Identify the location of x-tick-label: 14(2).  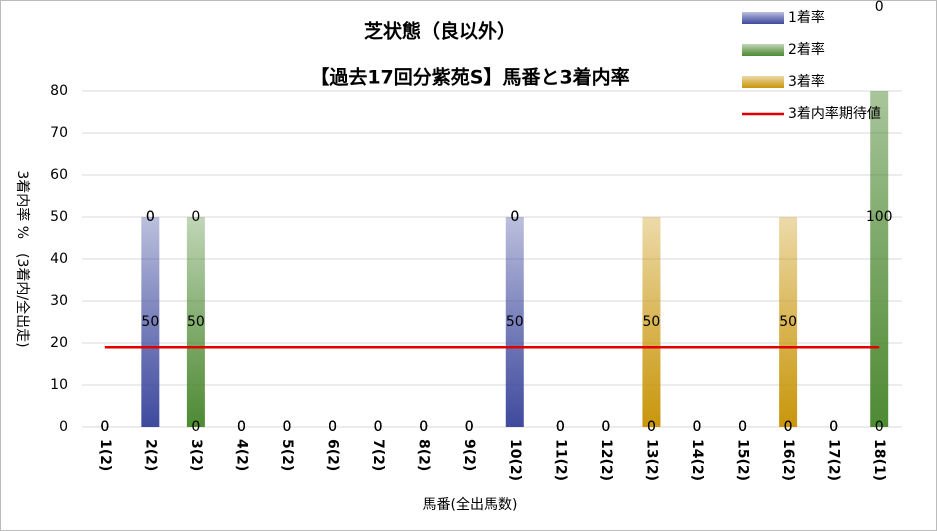
(697, 460).